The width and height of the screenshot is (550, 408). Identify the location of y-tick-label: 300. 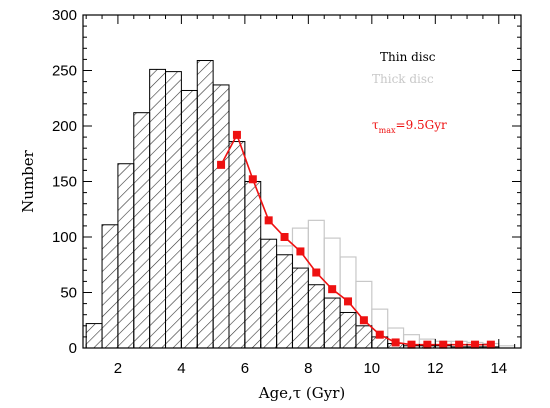
(64, 15).